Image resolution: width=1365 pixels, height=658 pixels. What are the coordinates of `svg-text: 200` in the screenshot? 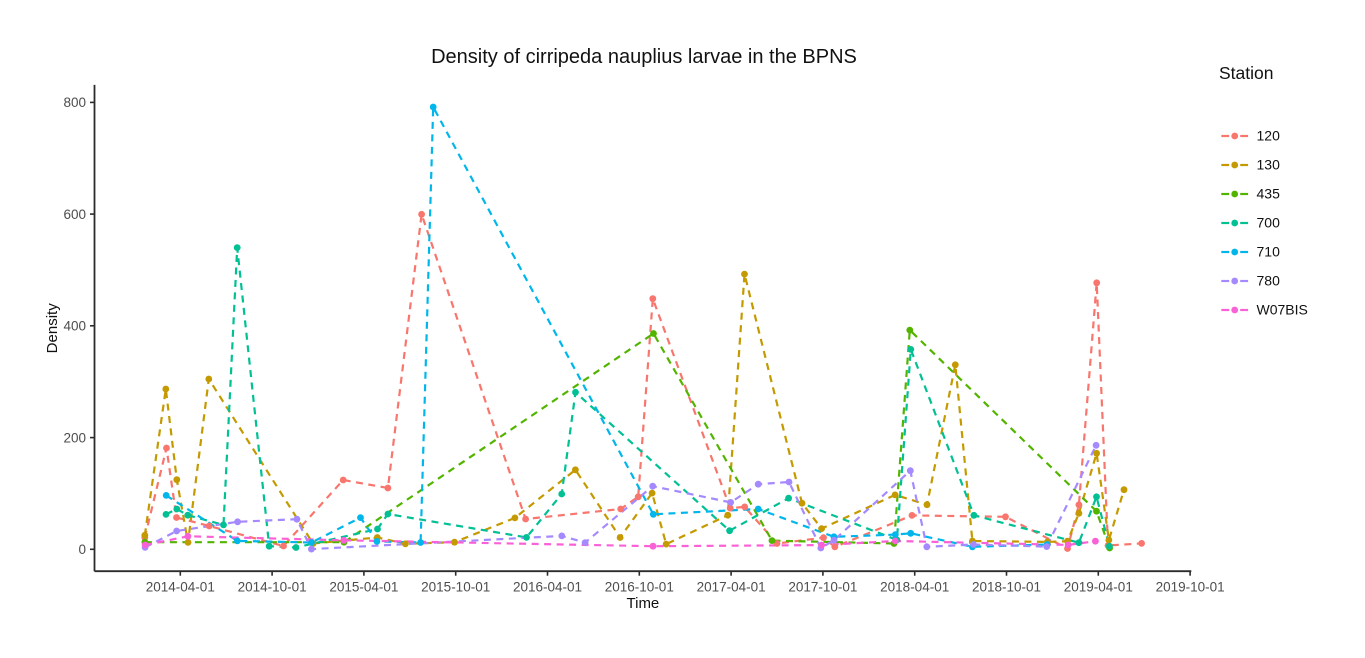 It's located at (74, 437).